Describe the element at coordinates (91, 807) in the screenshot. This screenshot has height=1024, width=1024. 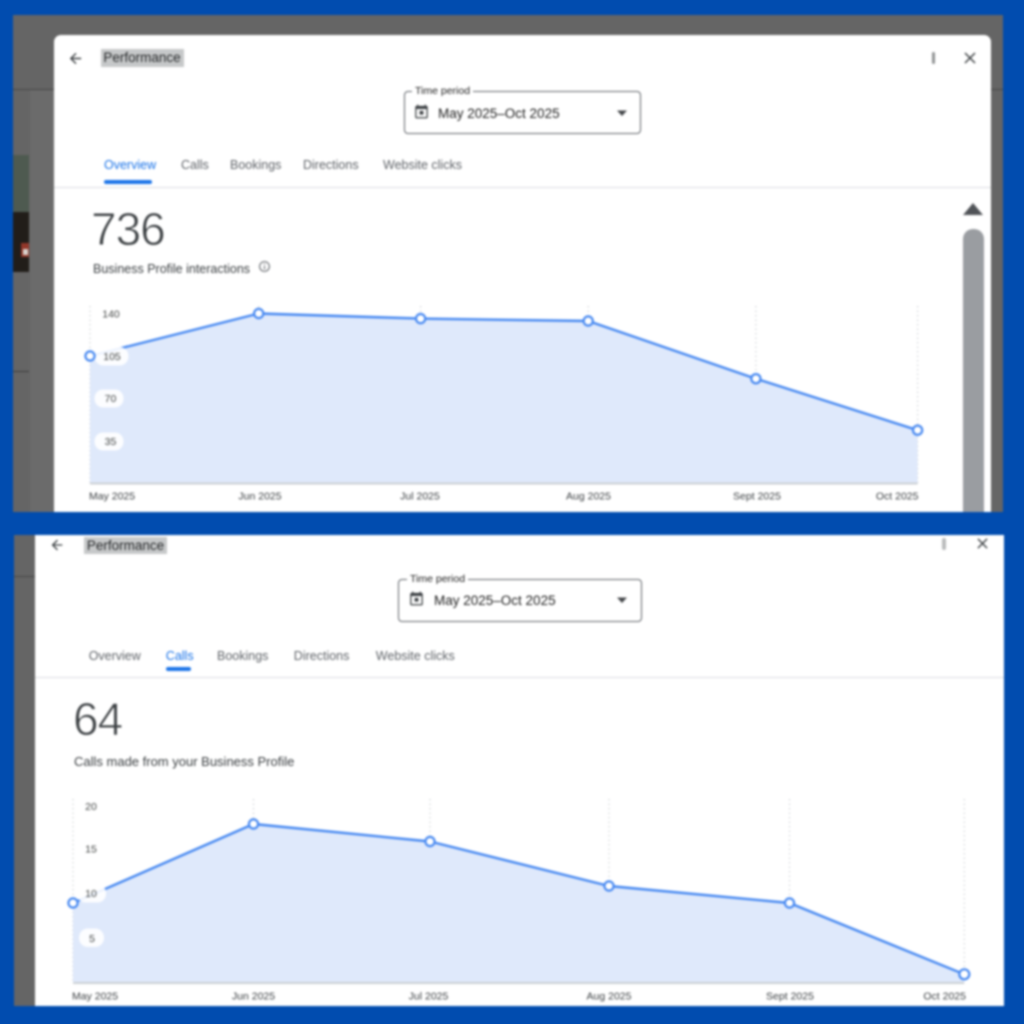
I see `svg-text: 20` at that location.